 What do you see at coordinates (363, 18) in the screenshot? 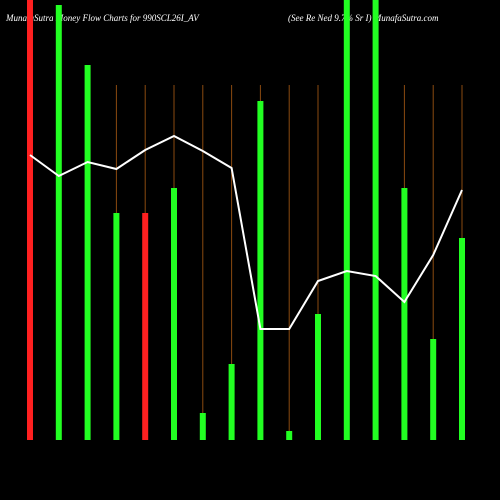
I see `chart-subtitle: (See Re Ned 9.7% Sr I) MunafaSutra.com` at bounding box center [363, 18].